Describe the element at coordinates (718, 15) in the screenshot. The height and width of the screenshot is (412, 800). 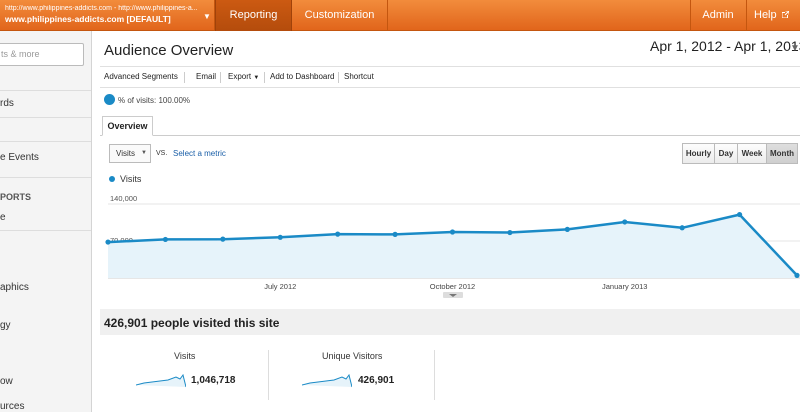
I see `tab-admin: Admin` at that location.